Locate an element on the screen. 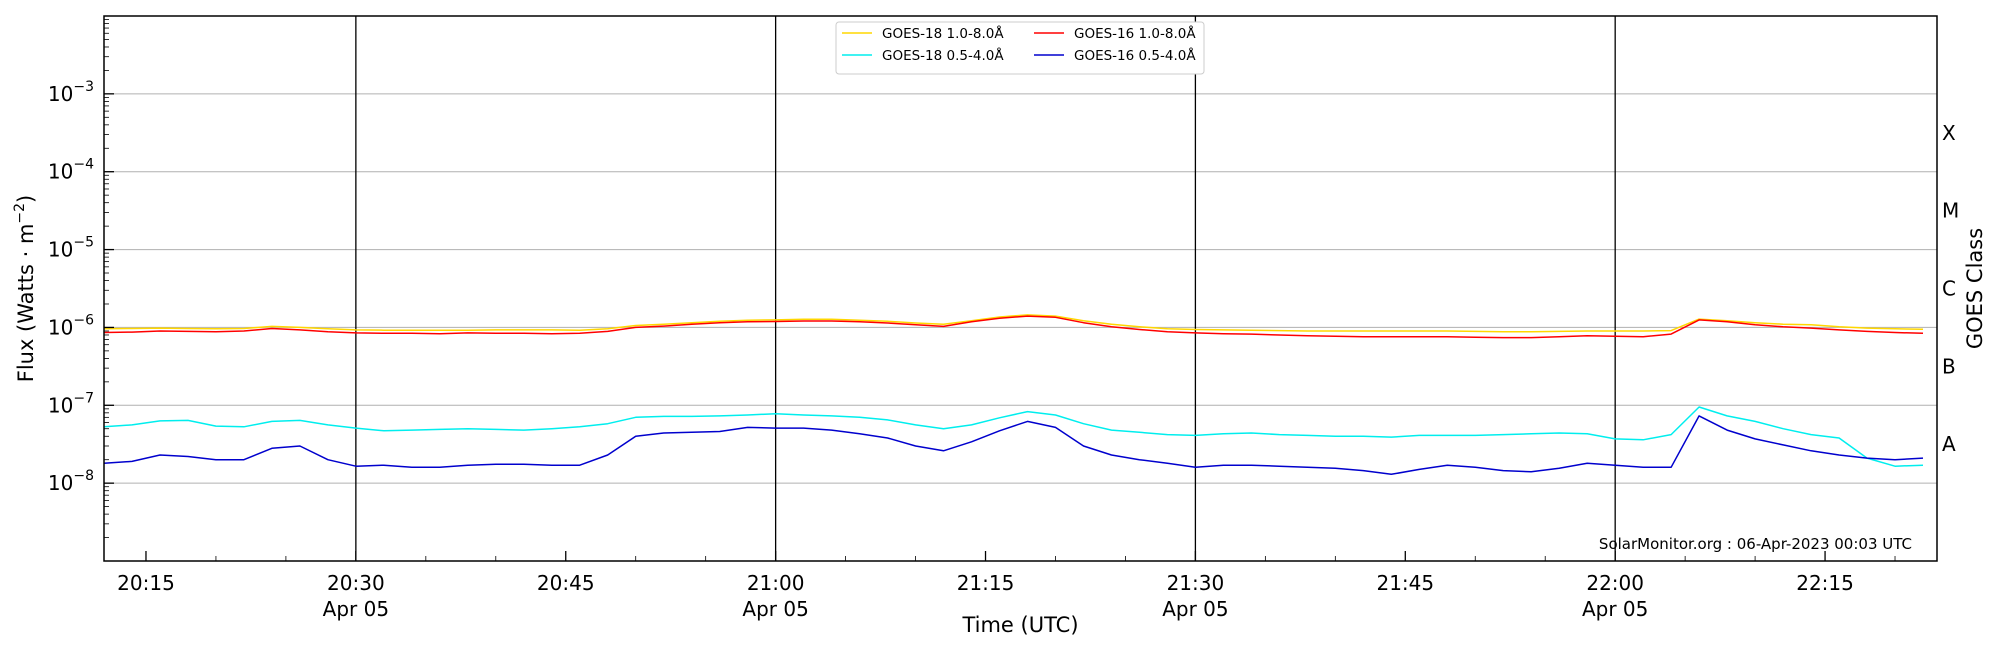  goes-class-C: C is located at coordinates (1949, 289).